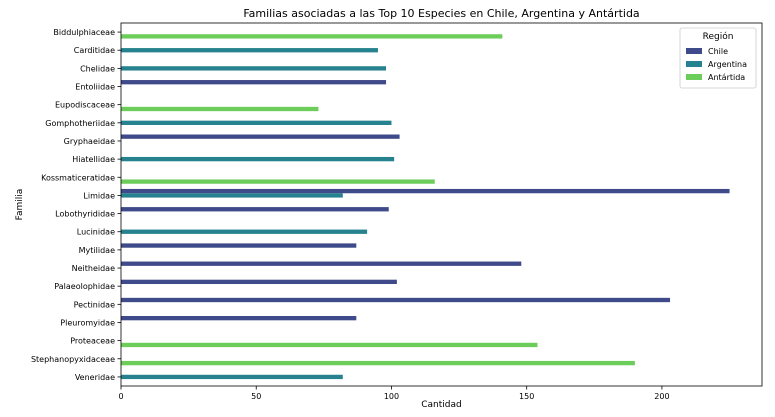  Describe the element at coordinates (120, 396) in the screenshot. I see `x-tick-label: 0` at that location.